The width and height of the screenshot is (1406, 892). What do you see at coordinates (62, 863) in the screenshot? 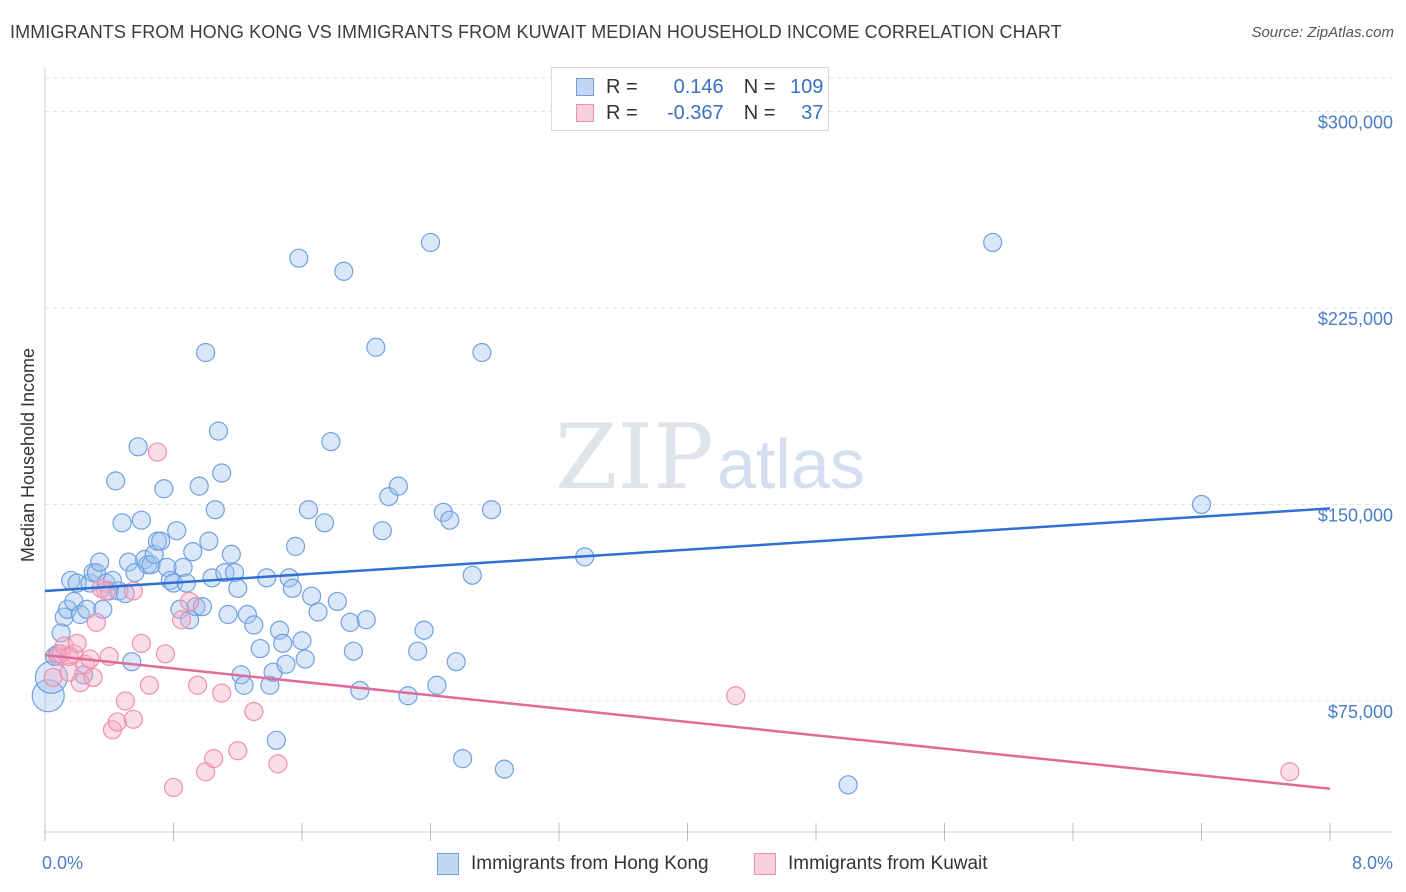
I see `x-tick-label-min: 0.0%` at bounding box center [62, 863].